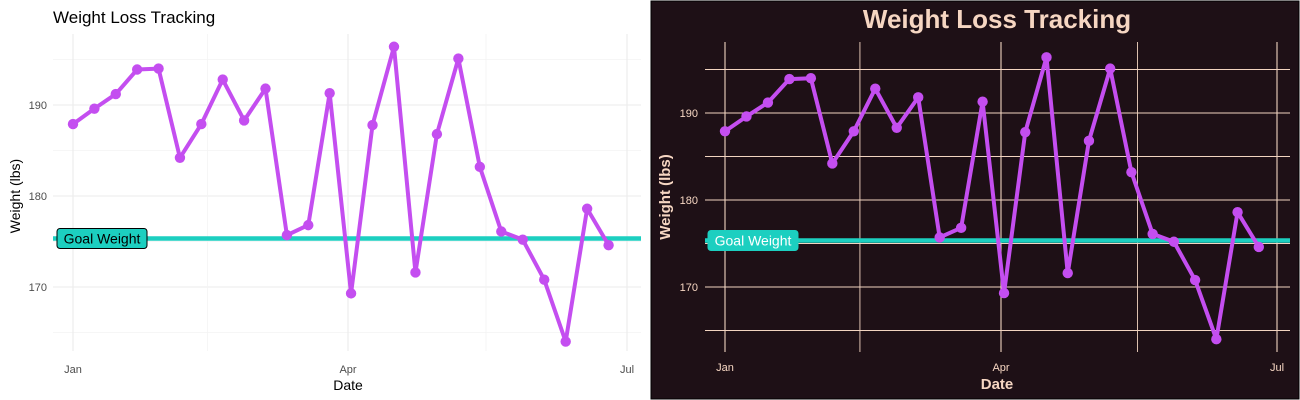 The image size is (1300, 400). Describe the element at coordinates (689, 114) in the screenshot. I see `dark-y-tick-label: 190` at that location.